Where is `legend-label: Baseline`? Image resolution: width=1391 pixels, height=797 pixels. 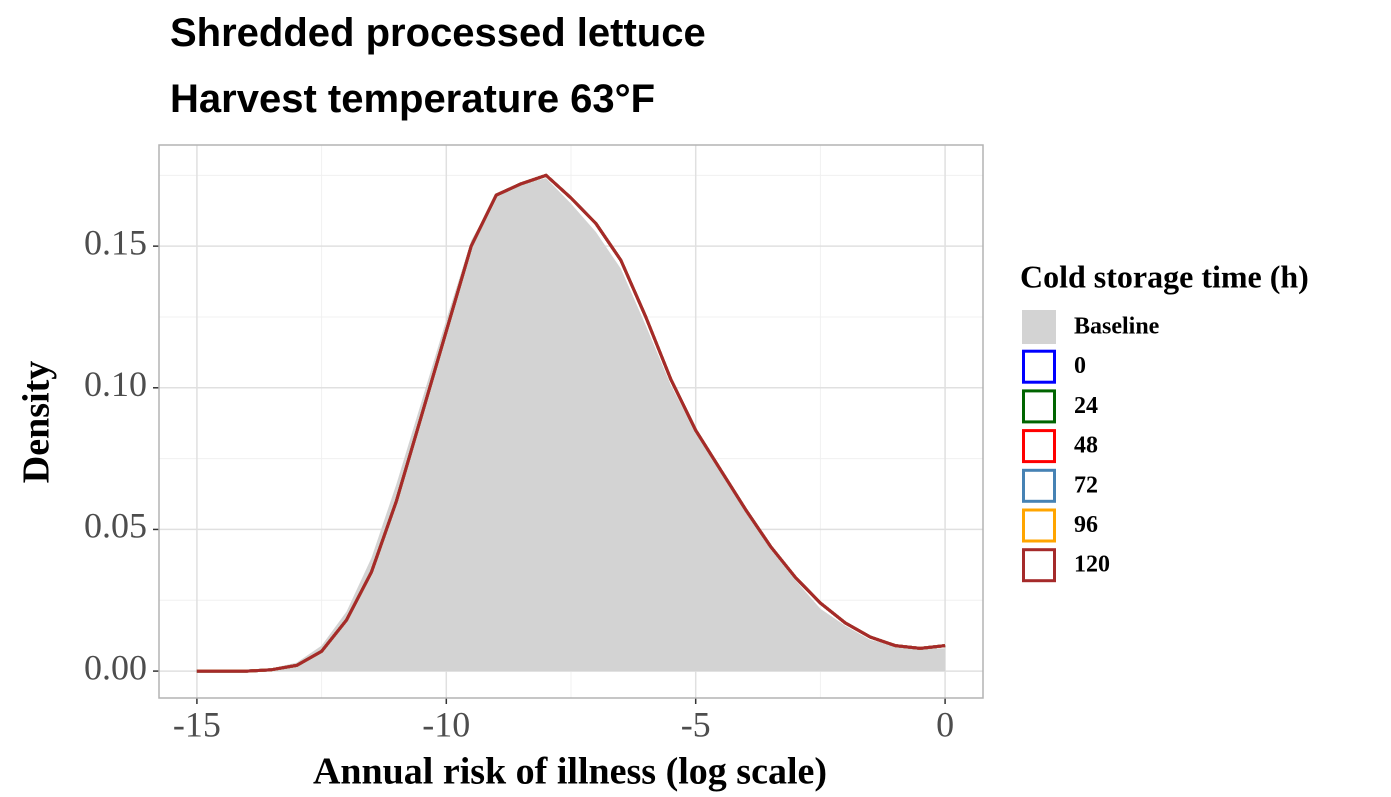
legend-label: Baseline is located at coordinates (1117, 327).